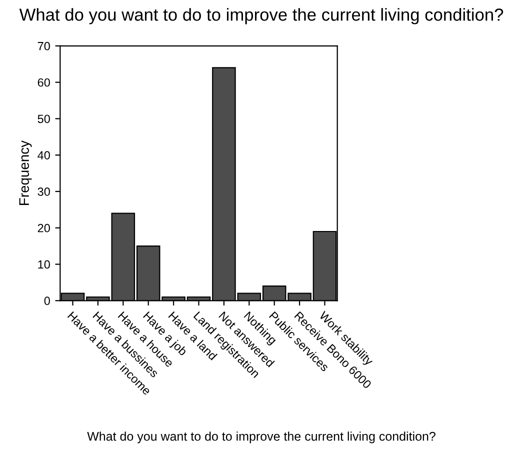  Describe the element at coordinates (261, 16) in the screenshot. I see `chart-title: What do you want to do to improve the current living condition?` at that location.